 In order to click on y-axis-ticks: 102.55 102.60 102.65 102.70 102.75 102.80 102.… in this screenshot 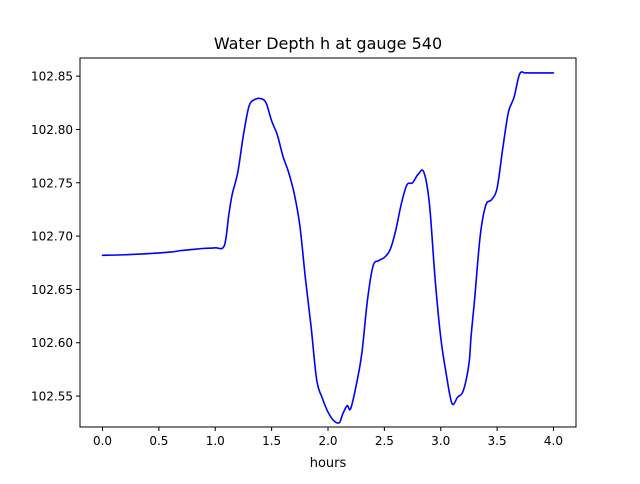, I will do `click(55, 237)`.